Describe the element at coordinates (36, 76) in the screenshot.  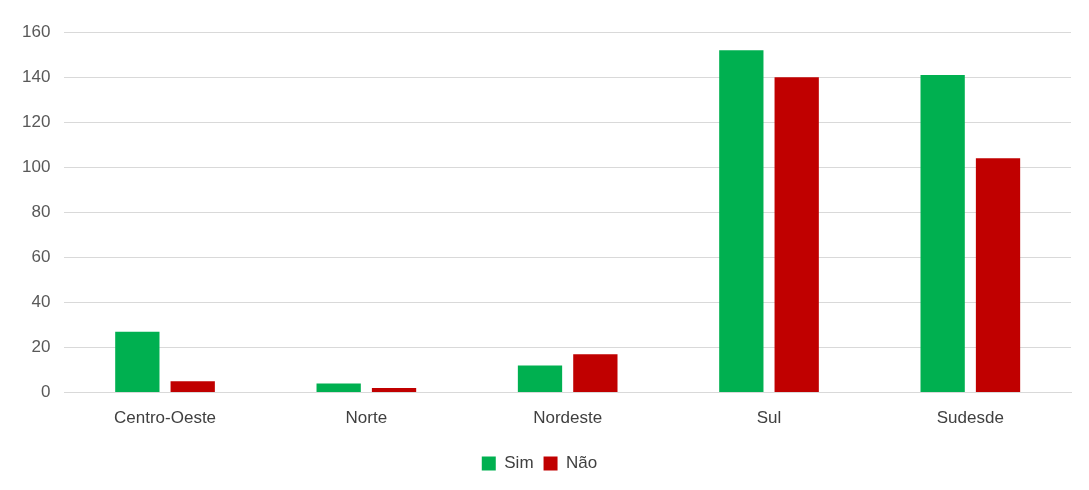
I see `y-tick-label: 140` at that location.